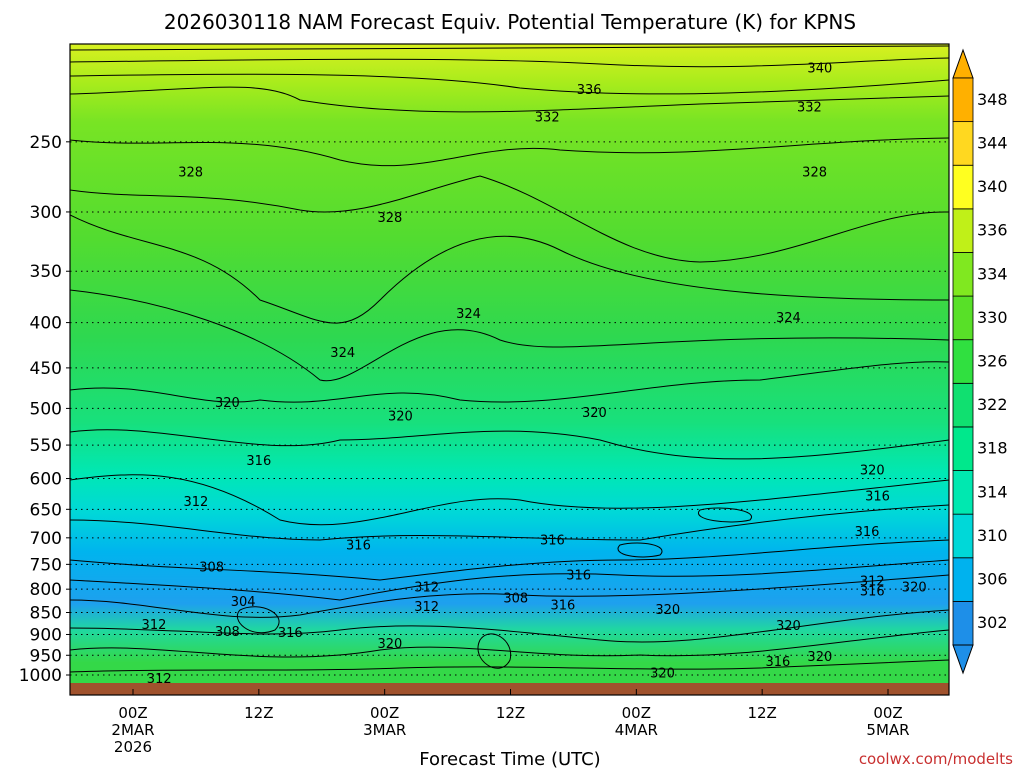 The image size is (1024, 768). What do you see at coordinates (46, 590) in the screenshot?
I see `y-tick-label: 800` at bounding box center [46, 590].